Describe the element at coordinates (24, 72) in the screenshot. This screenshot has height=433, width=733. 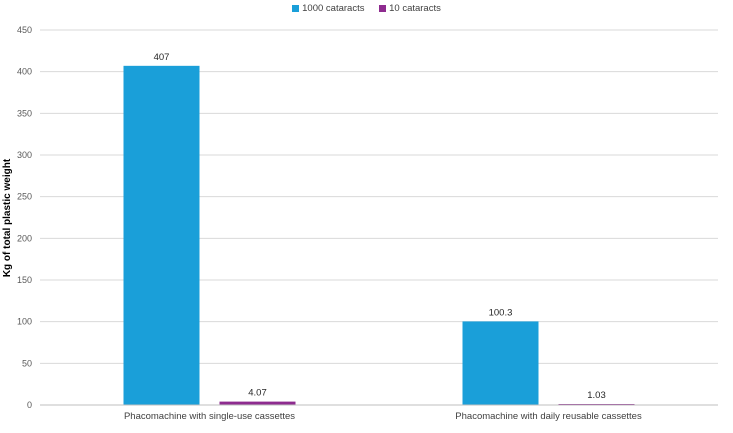
I see `y-tick-label: 400` at that location.